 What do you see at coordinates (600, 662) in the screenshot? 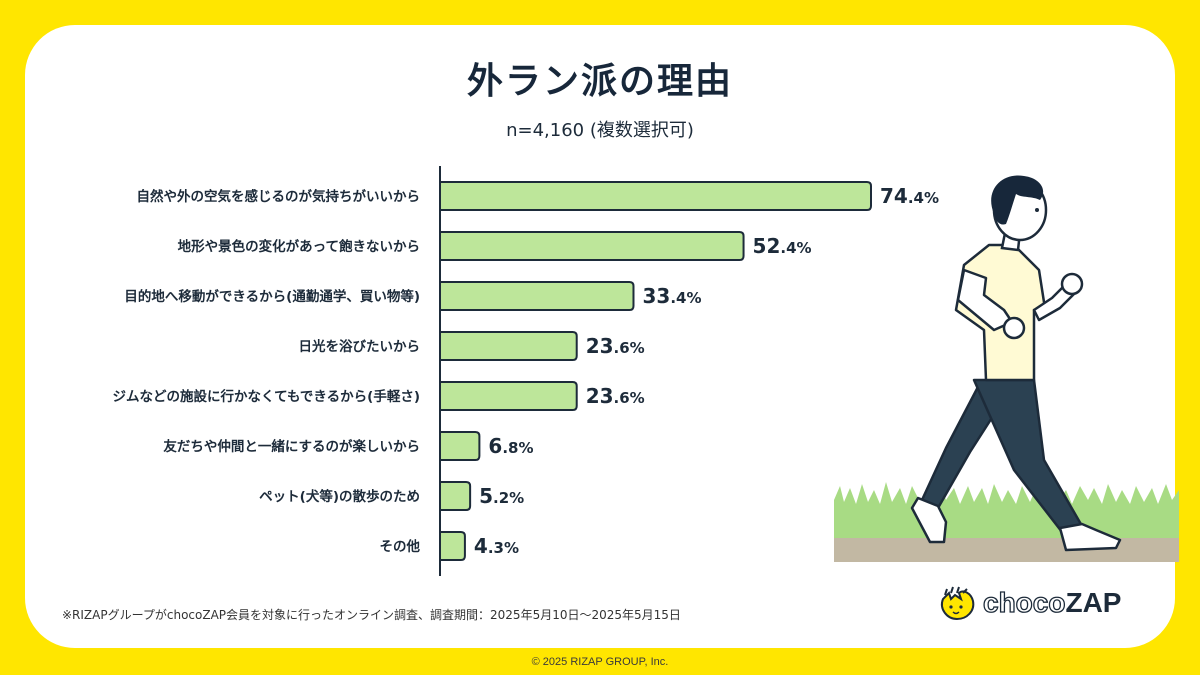
I see `copyright: © 2025 RIZAP GROUP, Inc.` at bounding box center [600, 662].